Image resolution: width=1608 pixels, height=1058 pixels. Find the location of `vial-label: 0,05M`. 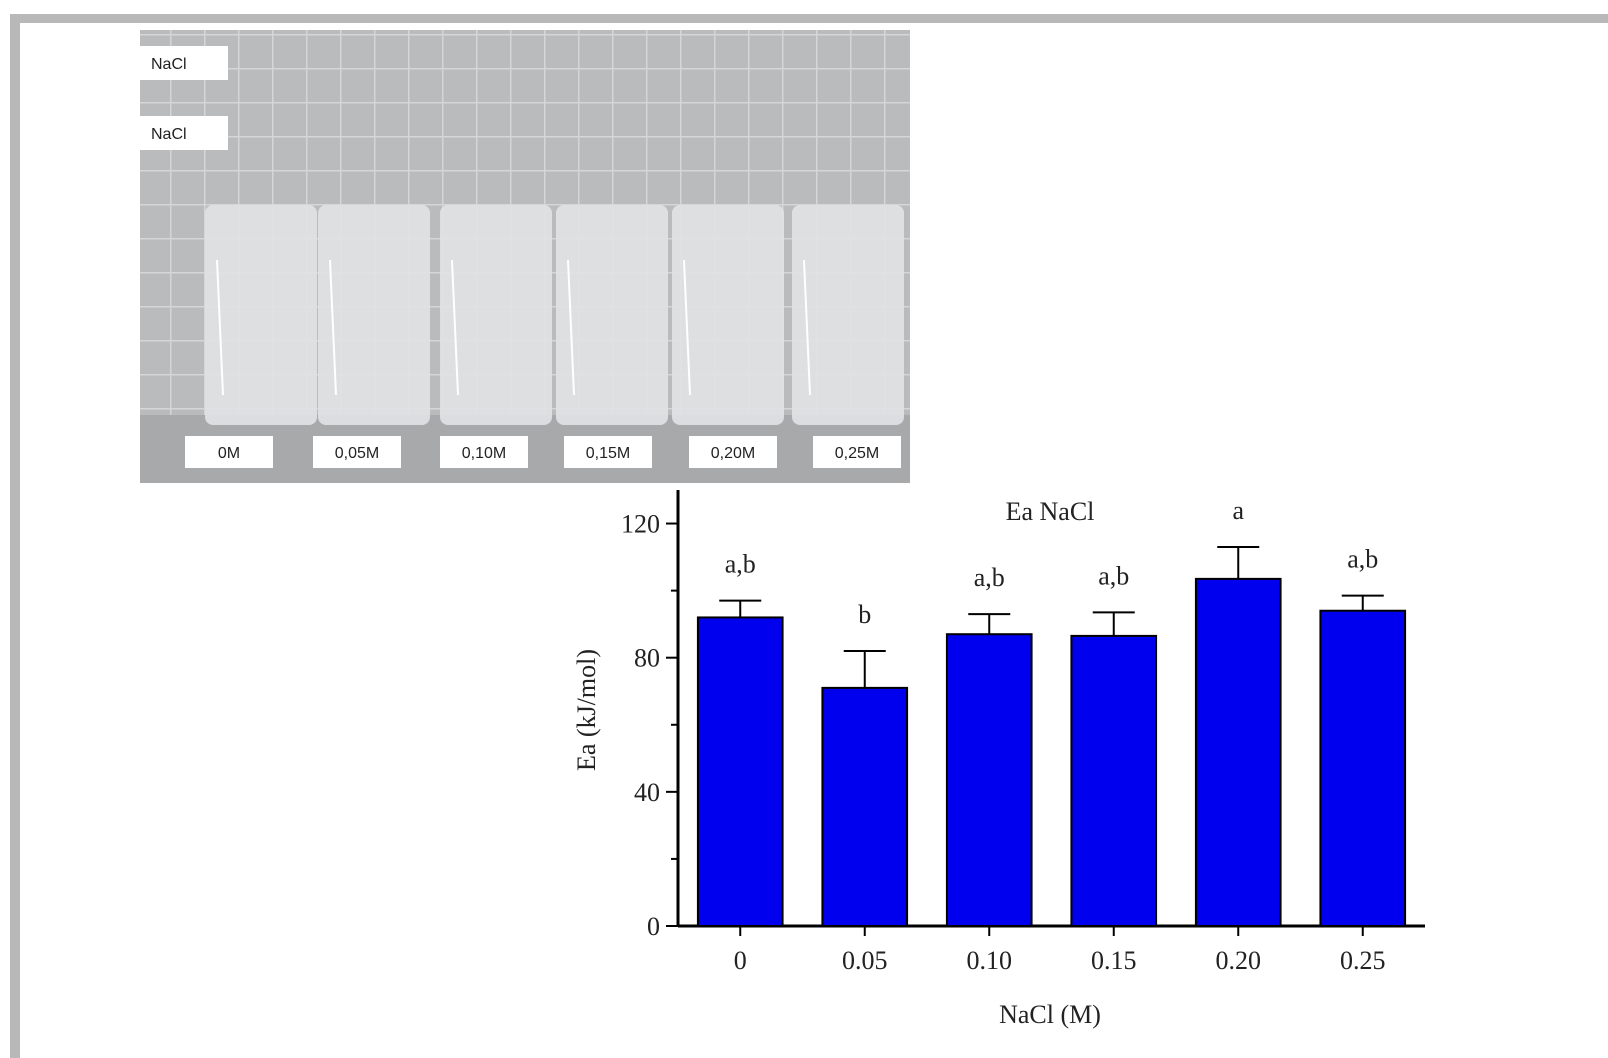

vial-label: 0,05M is located at coordinates (357, 453).